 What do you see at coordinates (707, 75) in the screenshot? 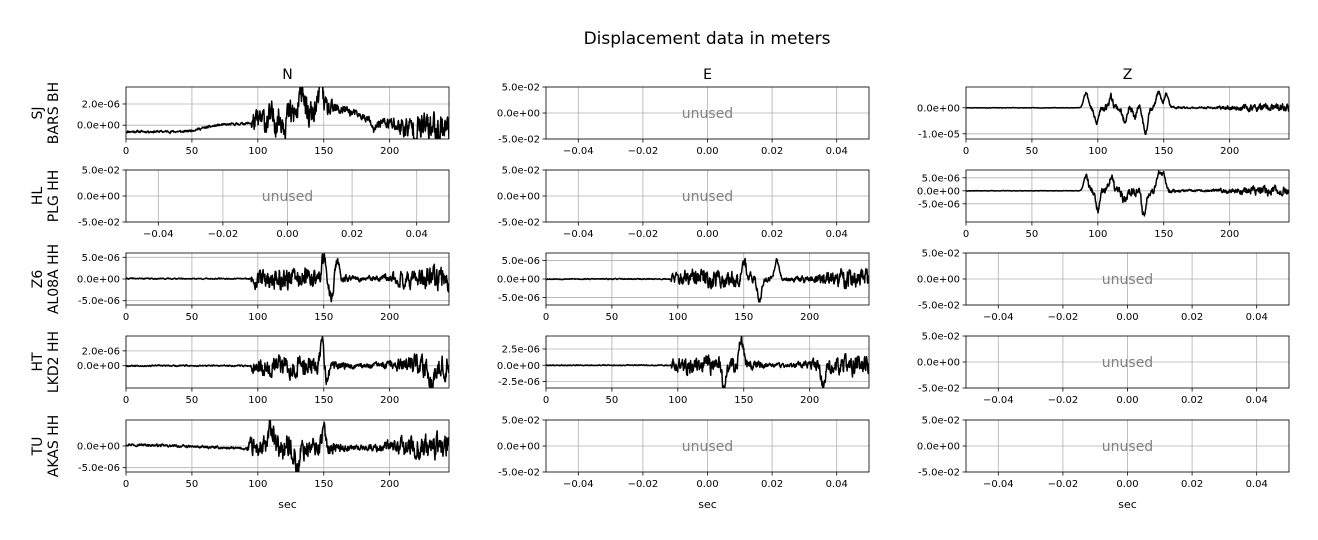
I see `column-title-e: E` at bounding box center [707, 75].